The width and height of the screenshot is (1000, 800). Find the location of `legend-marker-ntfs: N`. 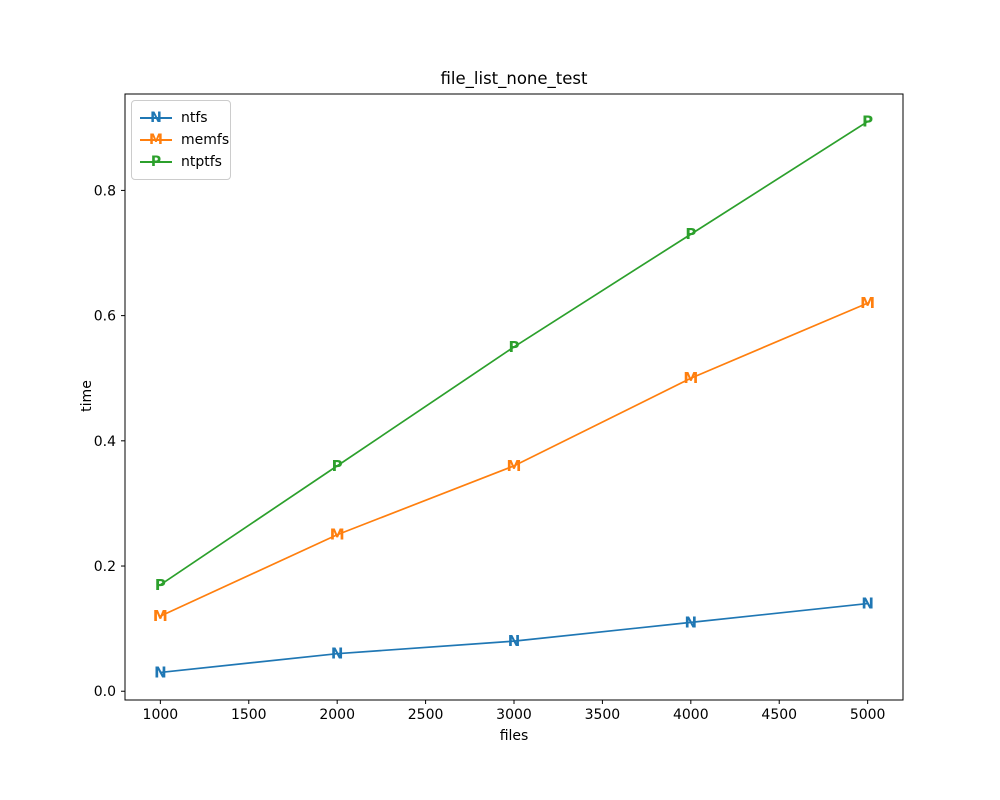

legend-marker-ntfs: N is located at coordinates (156, 118).